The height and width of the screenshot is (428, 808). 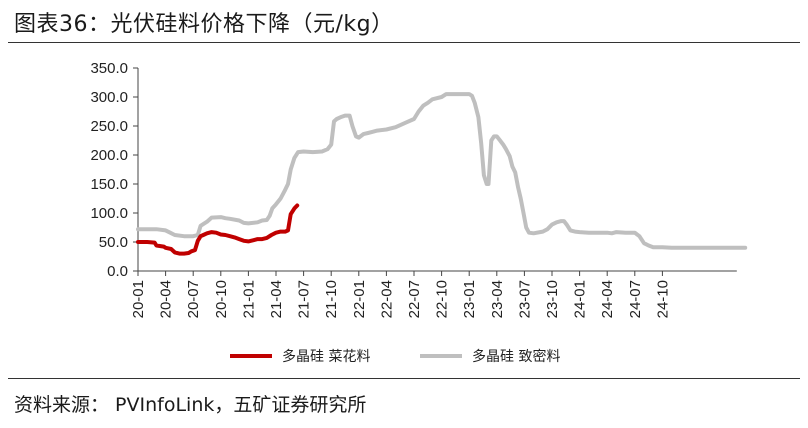 I want to click on y-tick-label: 100.0, so click(x=109, y=213).